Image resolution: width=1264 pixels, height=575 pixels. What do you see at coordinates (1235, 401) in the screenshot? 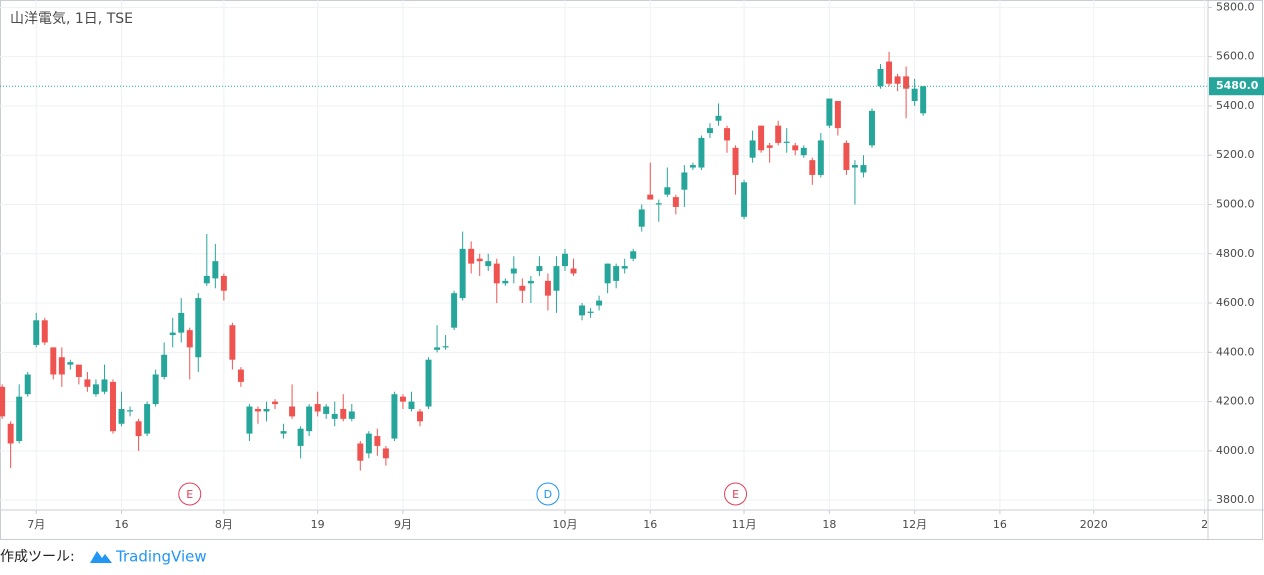
I see `y-tick-label: 4200.0` at bounding box center [1235, 401].